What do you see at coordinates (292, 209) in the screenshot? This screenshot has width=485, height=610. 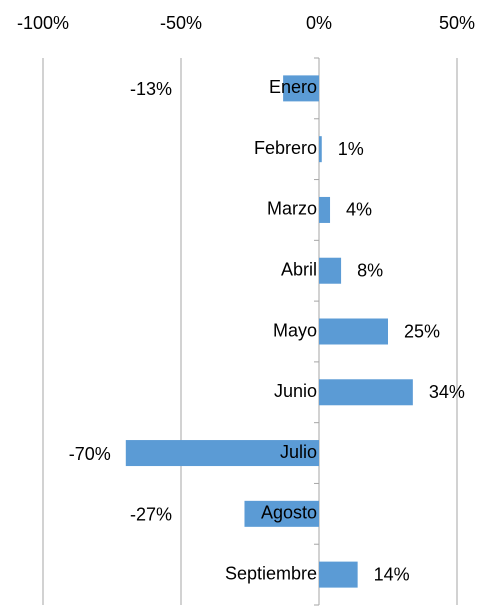 I see `category-label: Marzo` at bounding box center [292, 209].